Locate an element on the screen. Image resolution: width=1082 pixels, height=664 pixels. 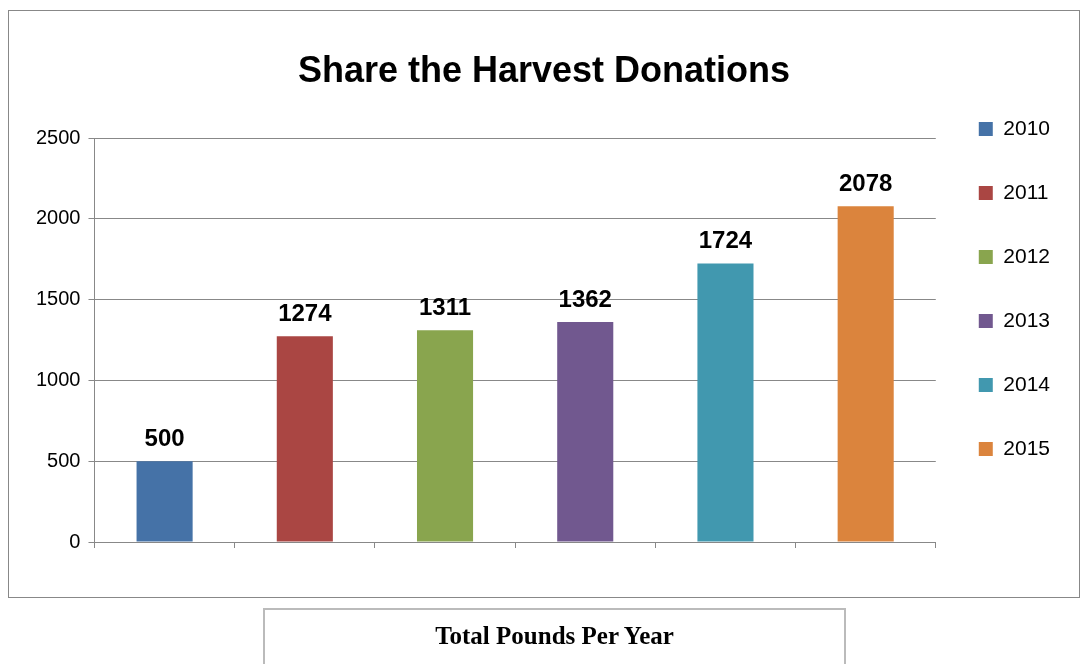
legend-label: 2013 is located at coordinates (1026, 319).